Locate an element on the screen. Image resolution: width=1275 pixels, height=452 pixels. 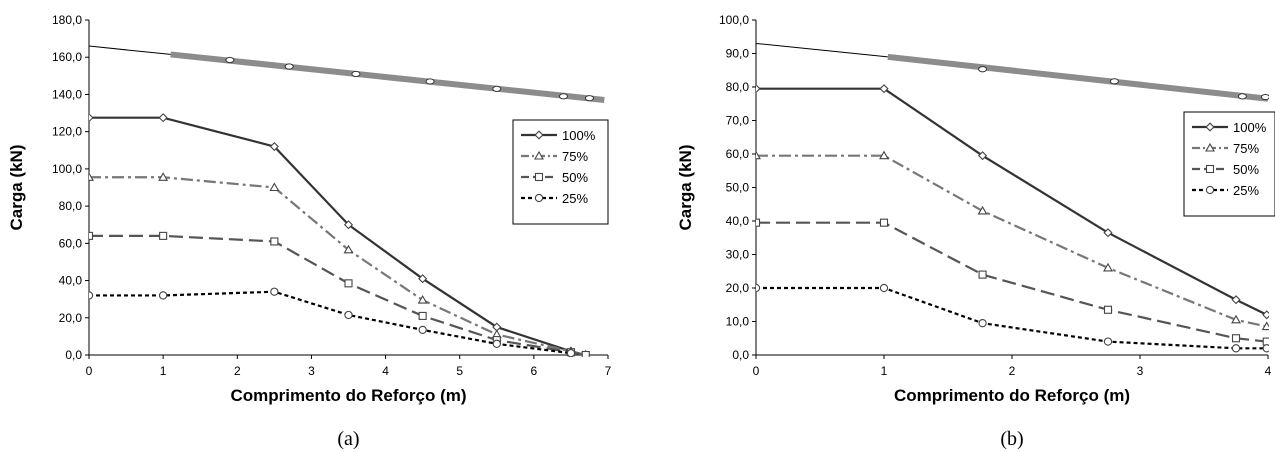
y-axis-title: Carga (kN) is located at coordinates (685, 188).